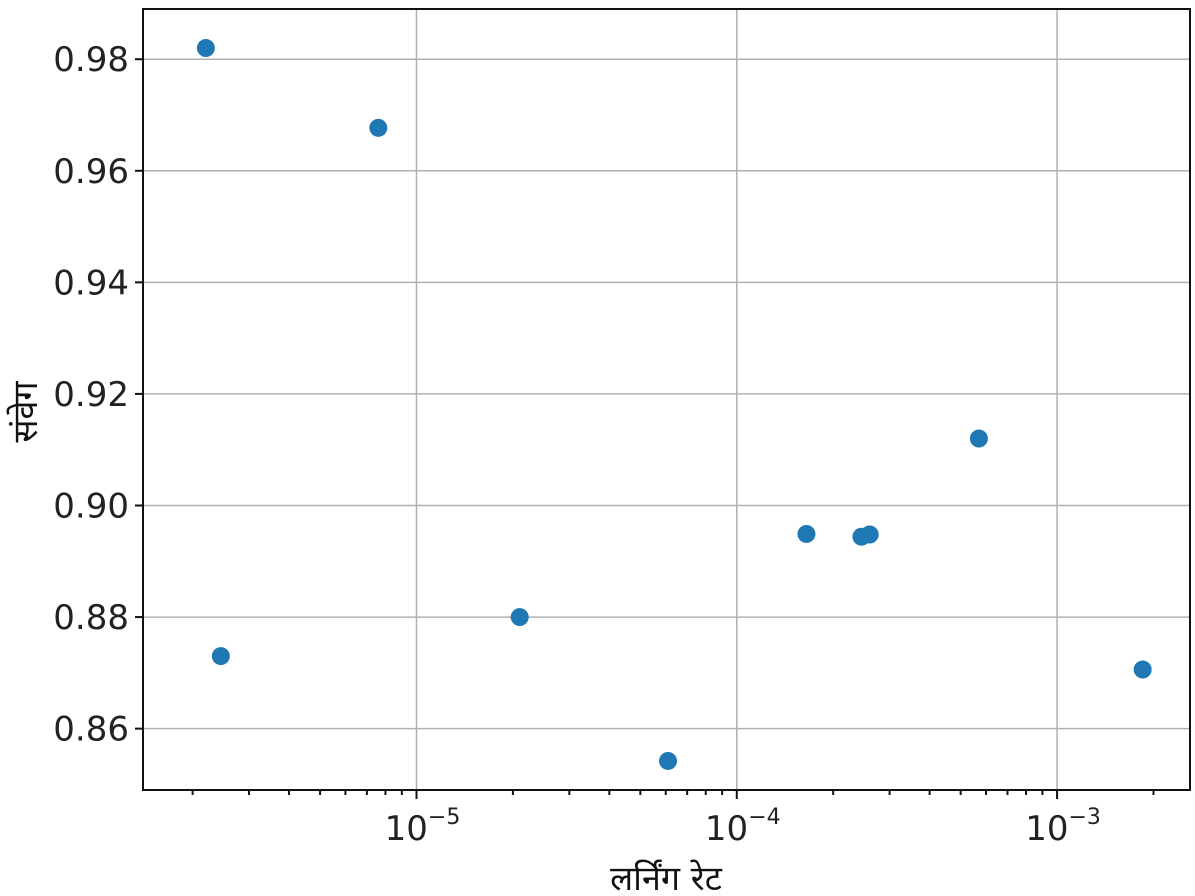 The image size is (1195, 896). I want to click on x-tick-label-exponent: −5, so click(444, 817).